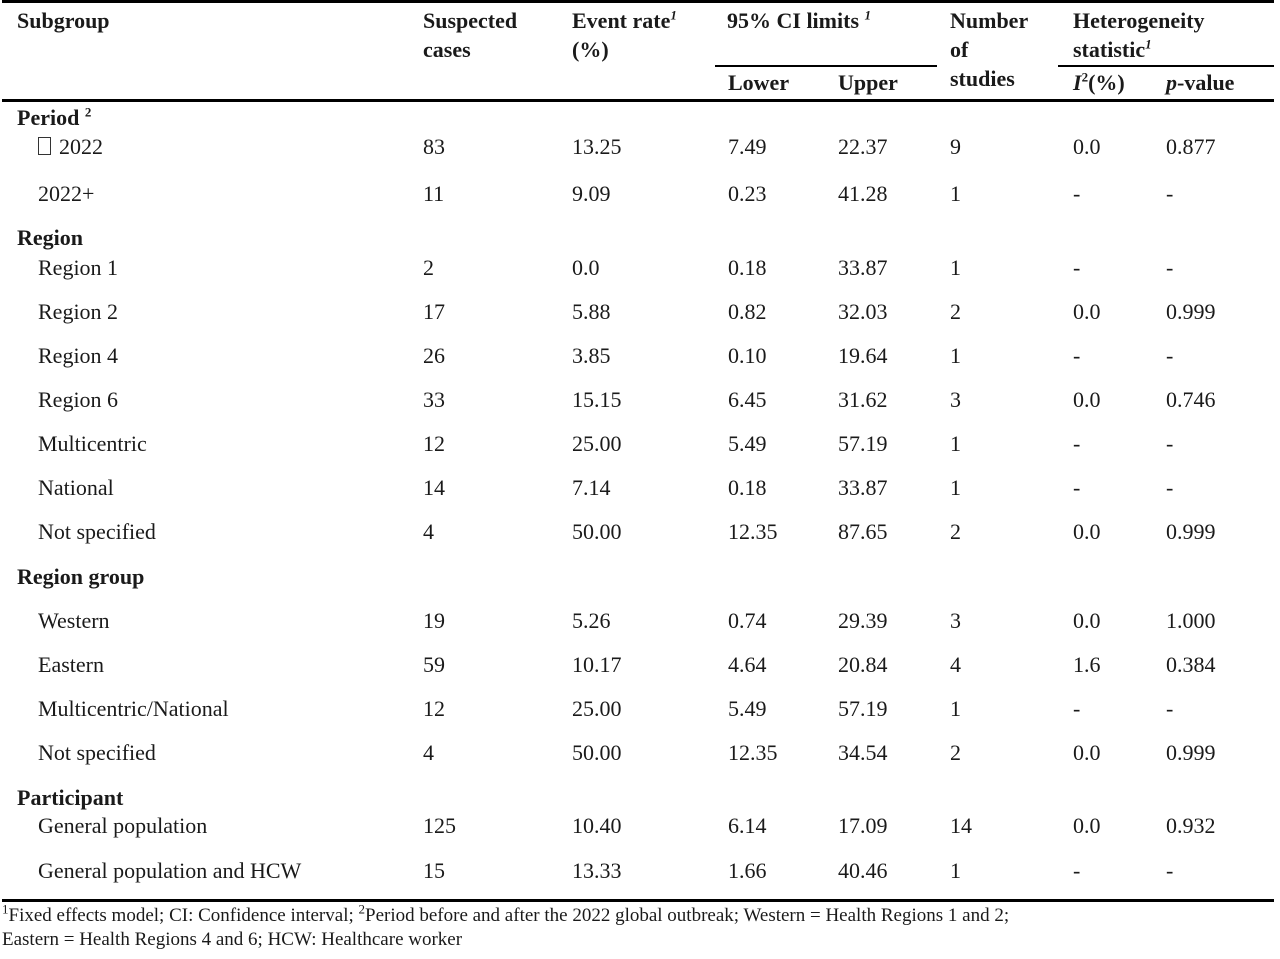 This screenshot has width=1280, height=959. Describe the element at coordinates (434, 193) in the screenshot. I see `cell-cases: 11` at that location.